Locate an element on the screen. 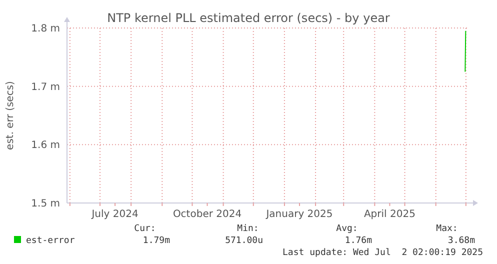 Image resolution: width=497 pixels, height=264 pixels. y-tick-label: 1.8 m is located at coordinates (45, 29).